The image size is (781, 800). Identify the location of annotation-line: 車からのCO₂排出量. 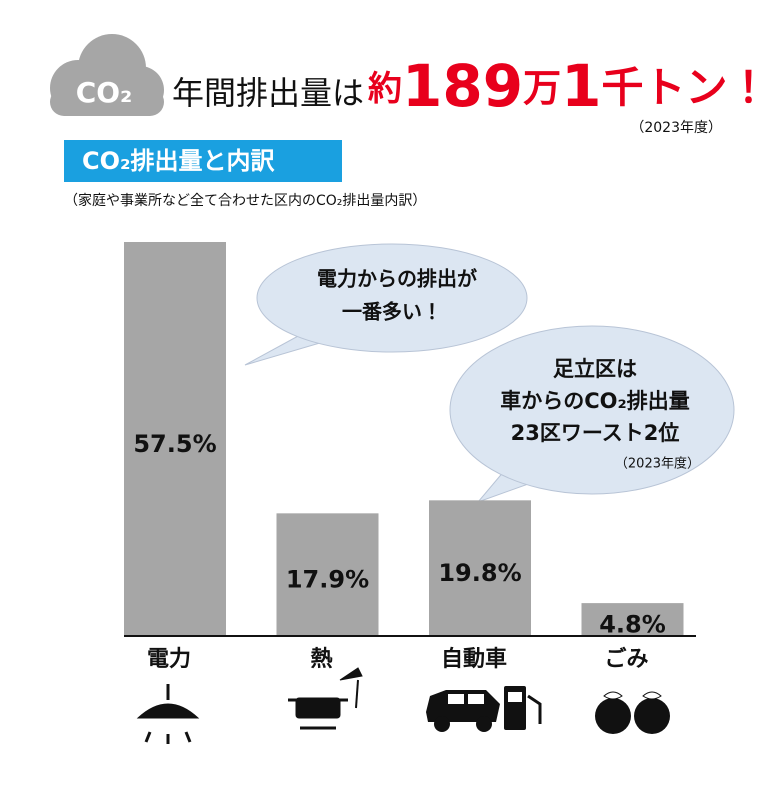
(594, 401).